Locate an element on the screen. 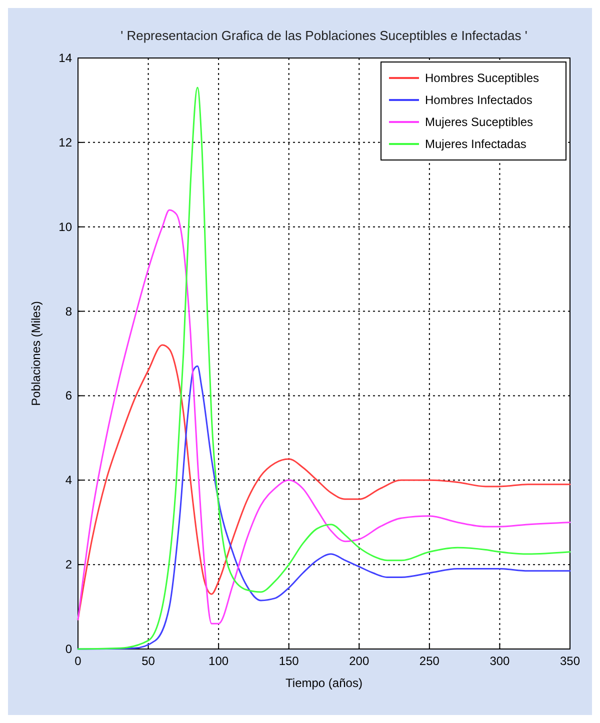 This screenshot has width=600, height=723. chart-title: ' Representacion Grafica de las Poblaciones Suceptibles e Infectadas ' is located at coordinates (324, 35).